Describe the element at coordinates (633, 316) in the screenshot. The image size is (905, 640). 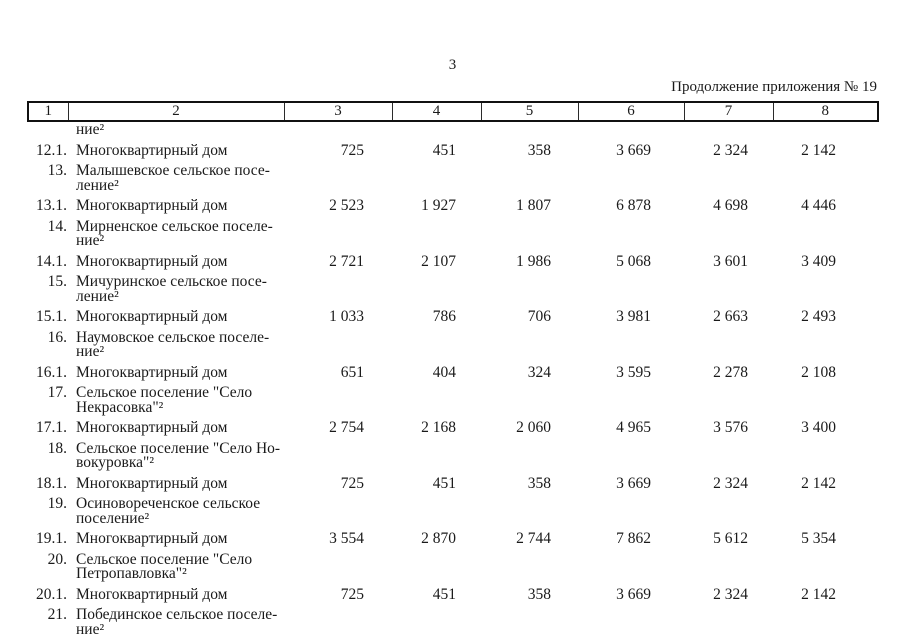
I see `value-cell: 3 981` at that location.